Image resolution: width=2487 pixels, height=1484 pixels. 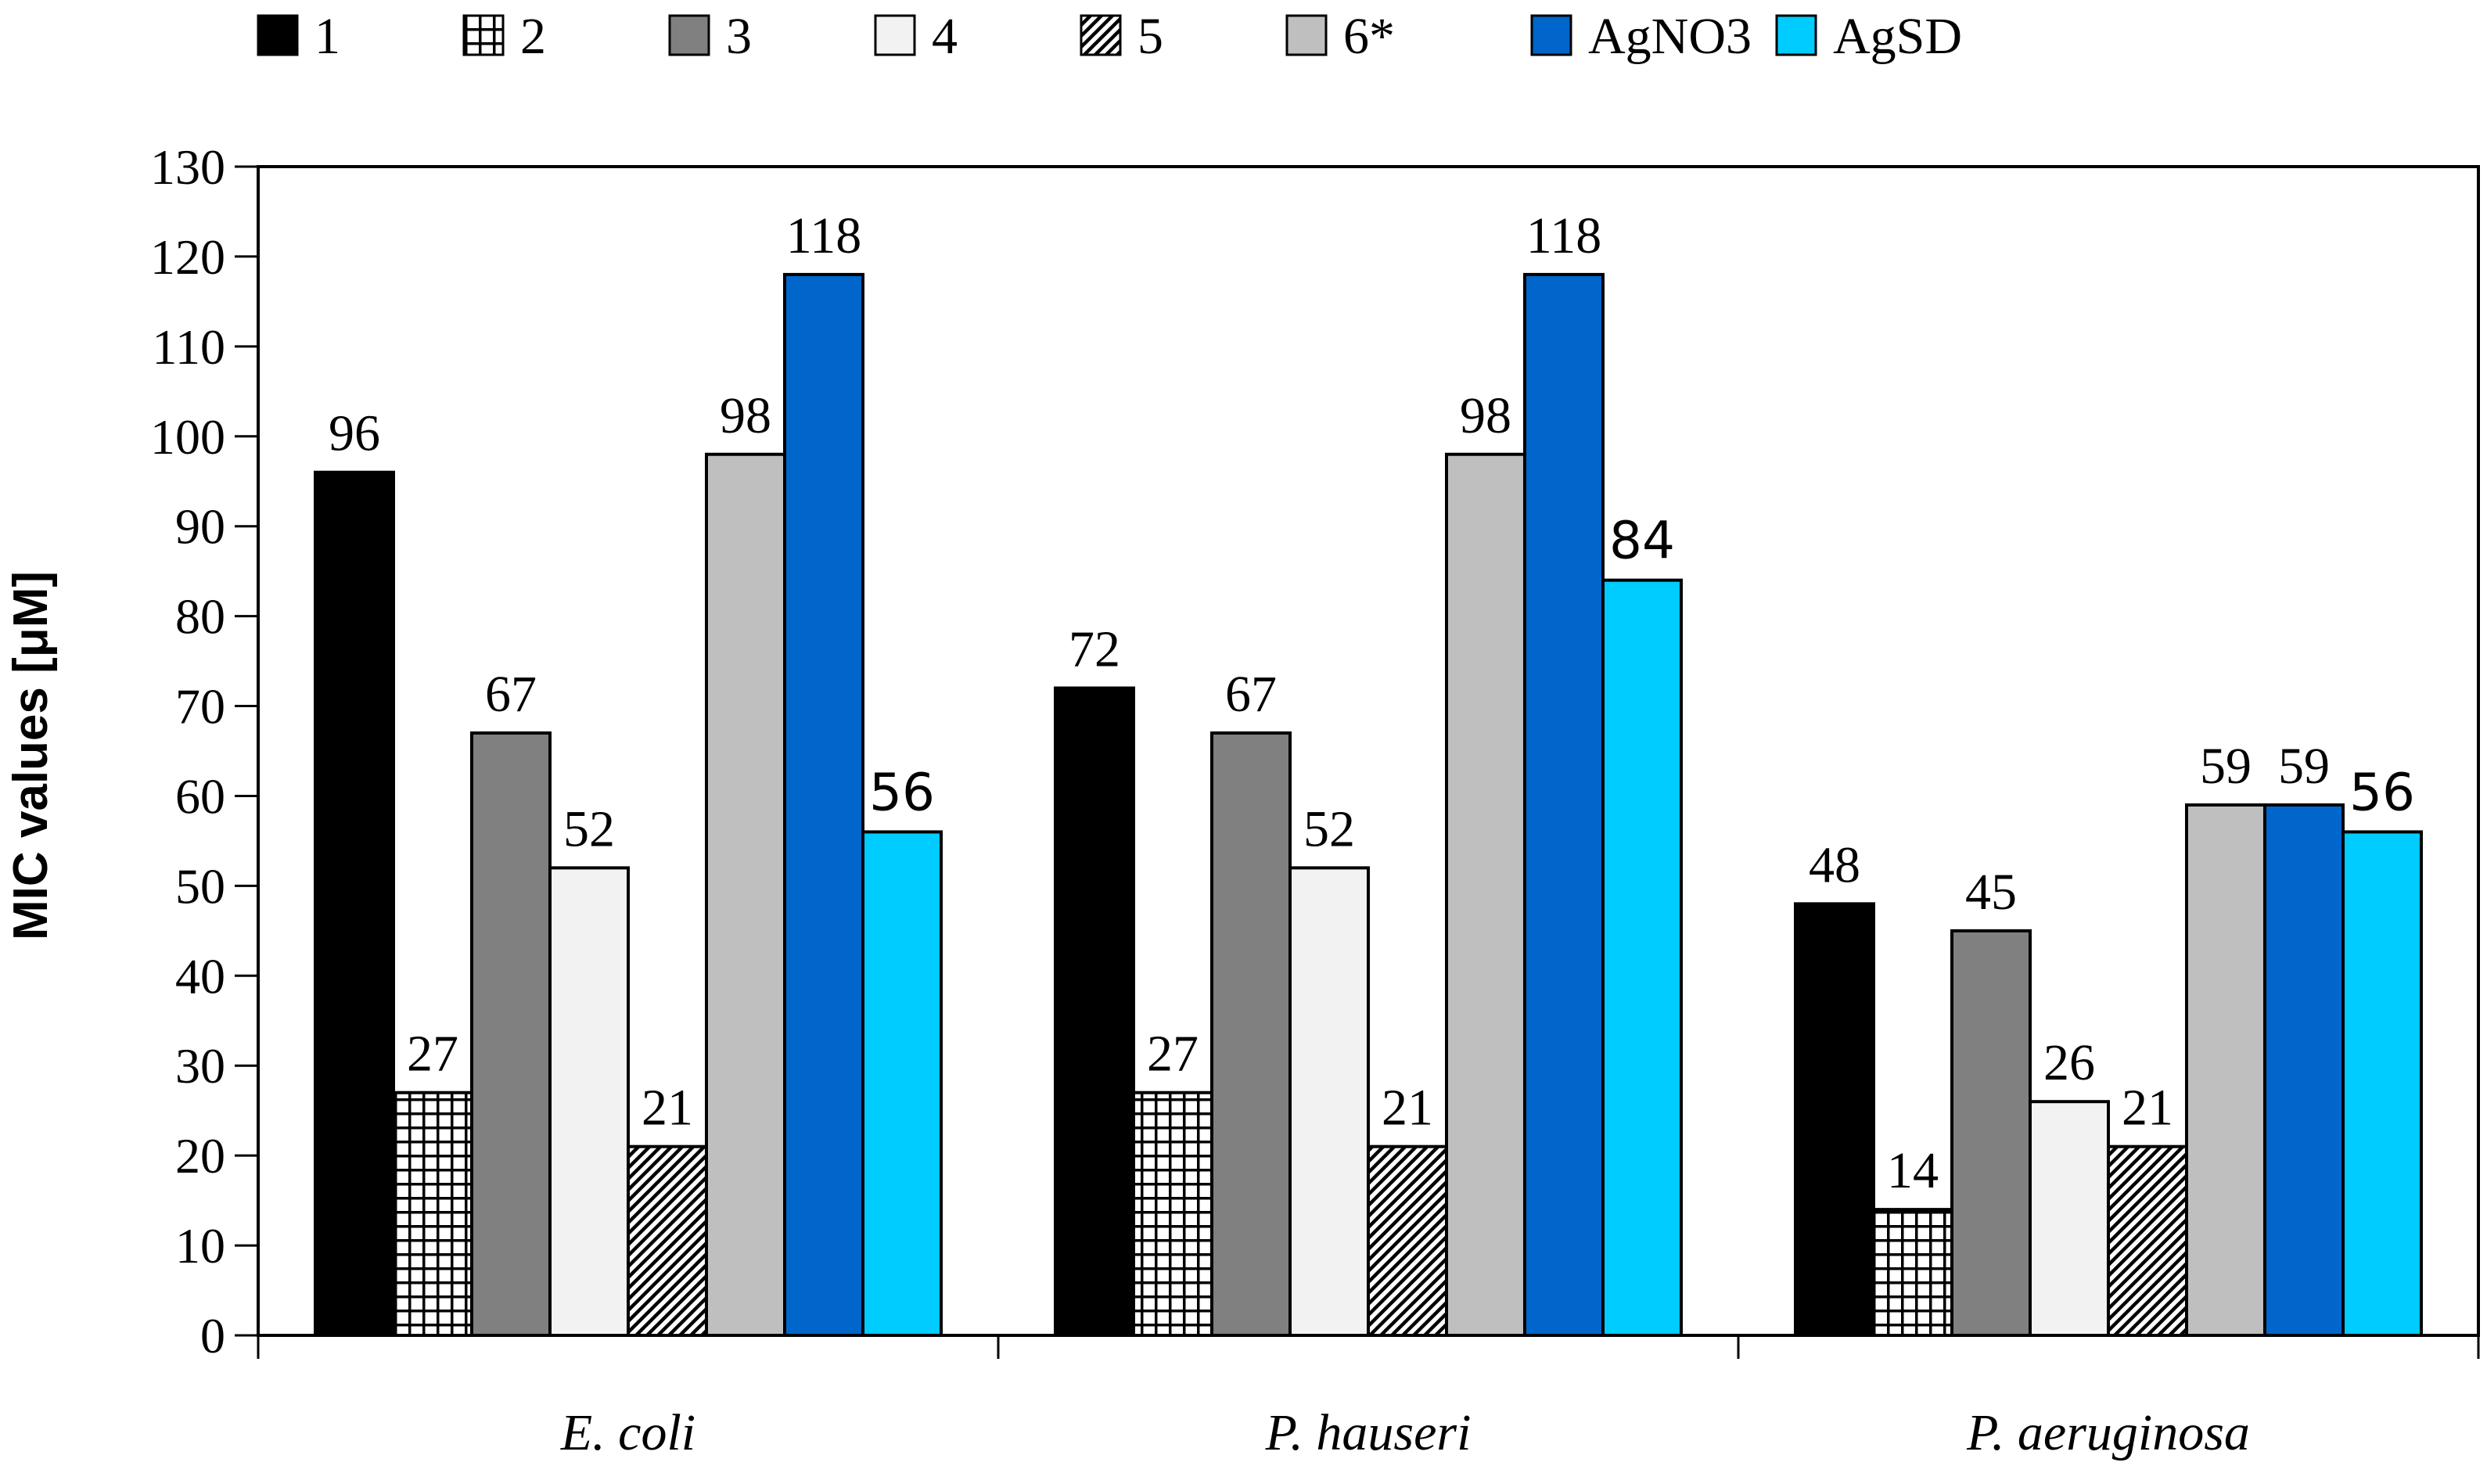 I want to click on x-tick-label: E. coli, so click(x=628, y=1432).